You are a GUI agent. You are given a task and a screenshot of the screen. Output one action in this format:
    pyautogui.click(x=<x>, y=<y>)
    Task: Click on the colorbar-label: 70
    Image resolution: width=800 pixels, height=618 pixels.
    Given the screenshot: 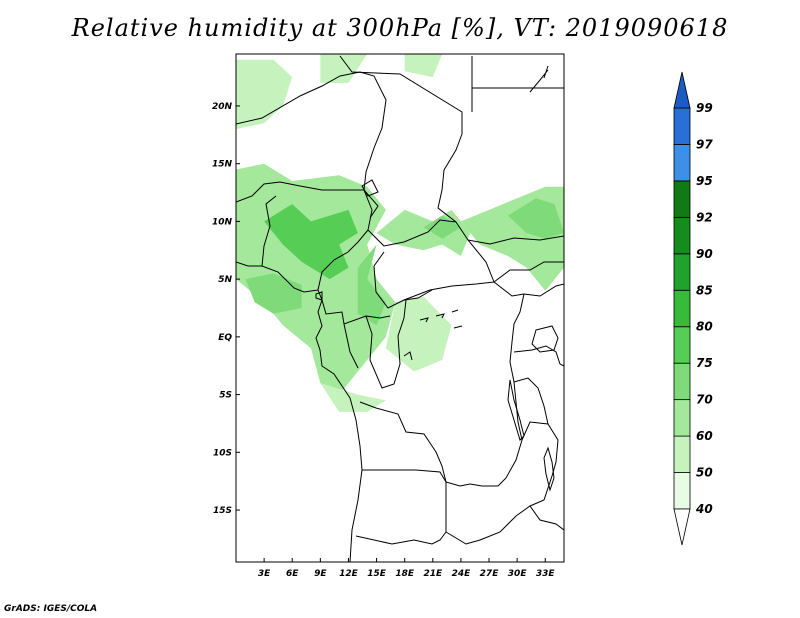 What is the action you would take?
    pyautogui.click(x=704, y=400)
    